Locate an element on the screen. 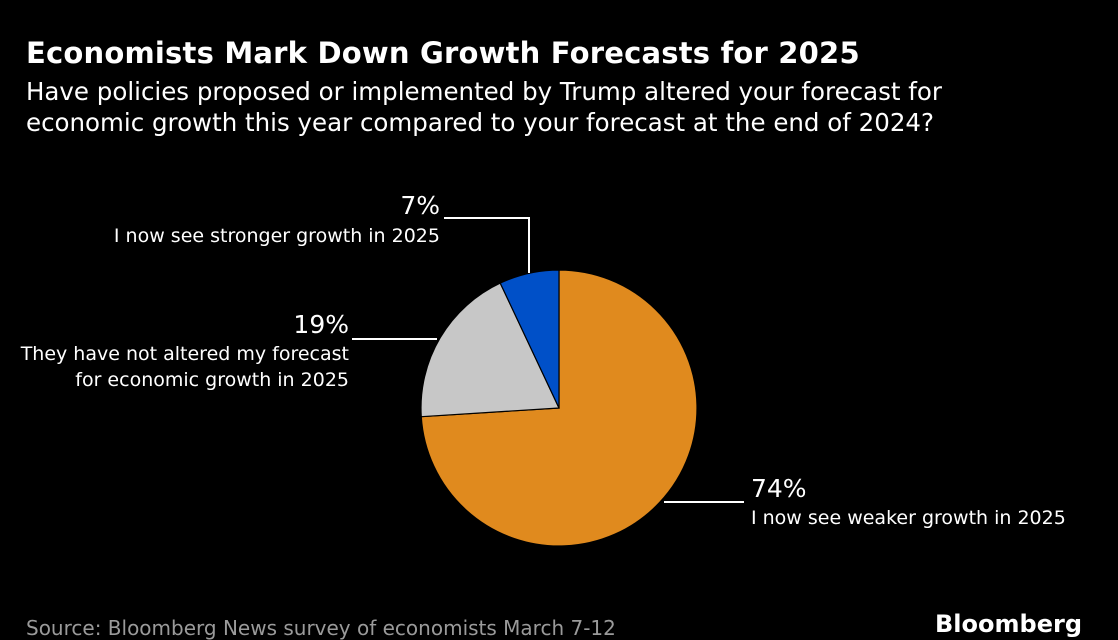 The height and width of the screenshot is (640, 1118). category-label-unchanged-forecast-line-2: for economic growth in 2025 is located at coordinates (212, 380).